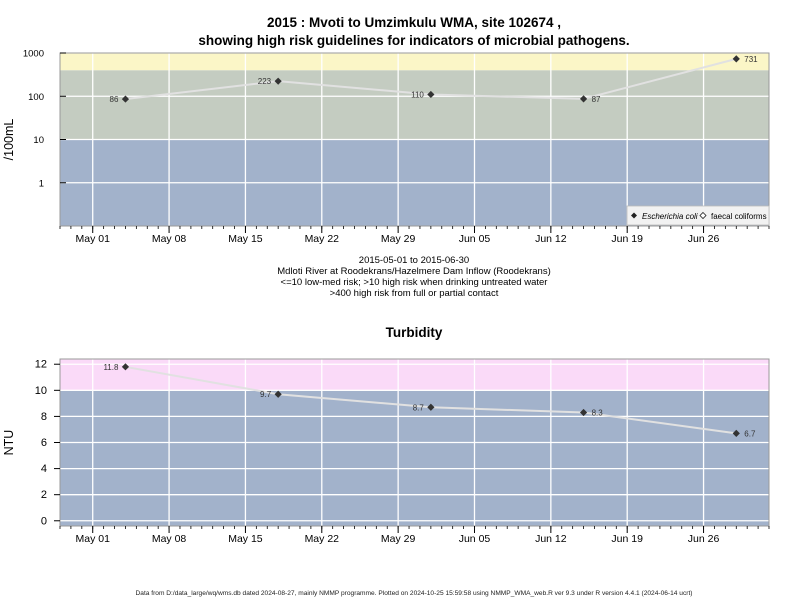 The height and width of the screenshot is (600, 800). What do you see at coordinates (266, 394) in the screenshot?
I see `data-label: 9.7` at bounding box center [266, 394].